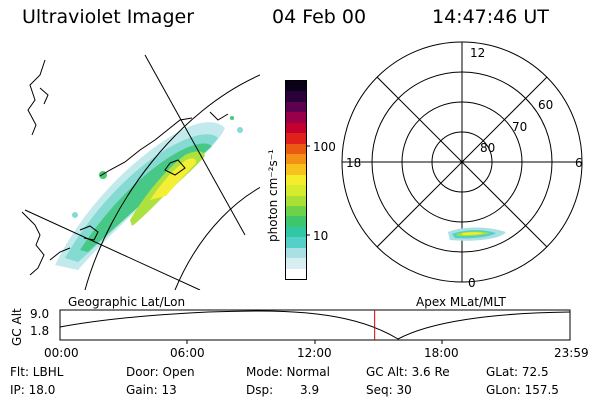 Image resolution: width=600 pixels, height=400 pixels. Describe the element at coordinates (490, 17) in the screenshot. I see `time-label: 14:47:46 UT` at that location.